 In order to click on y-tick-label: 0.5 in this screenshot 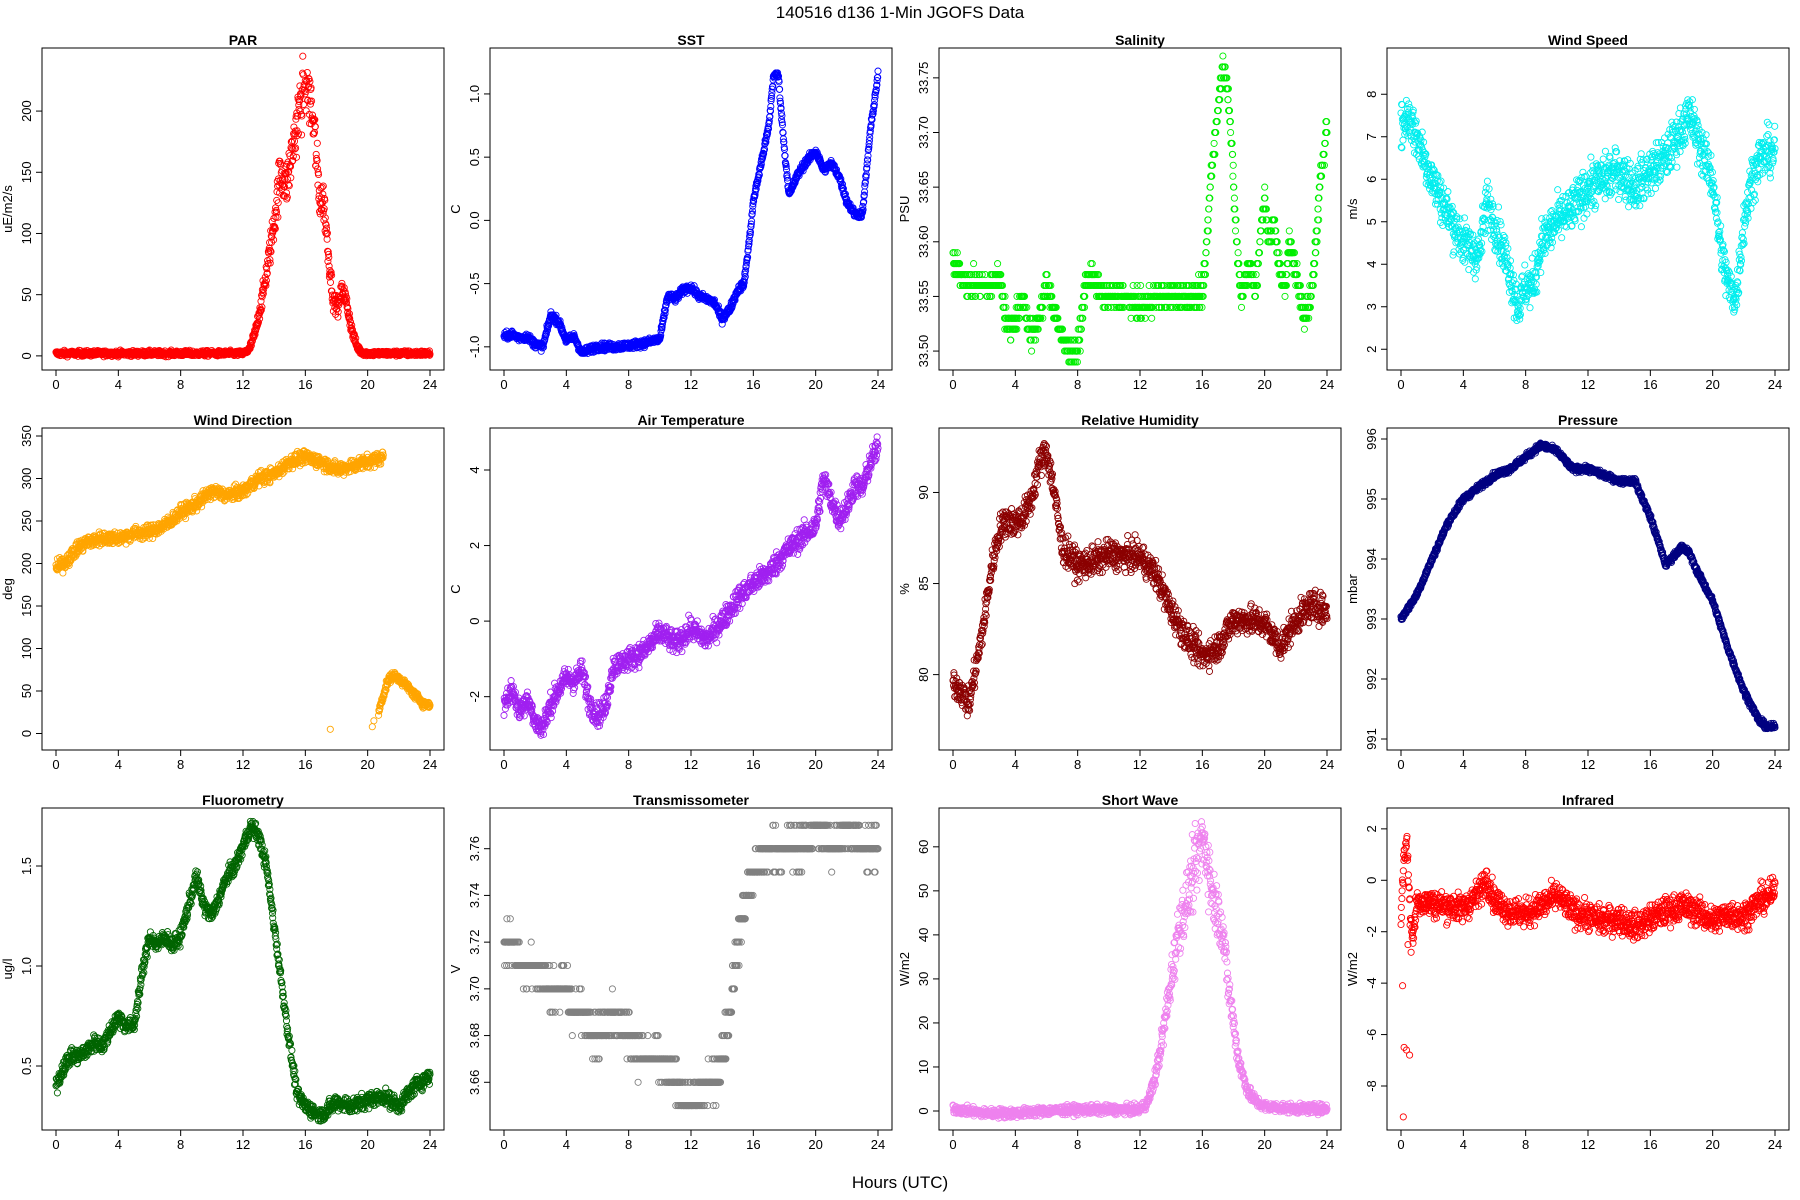, I will do `click(474, 157)`.